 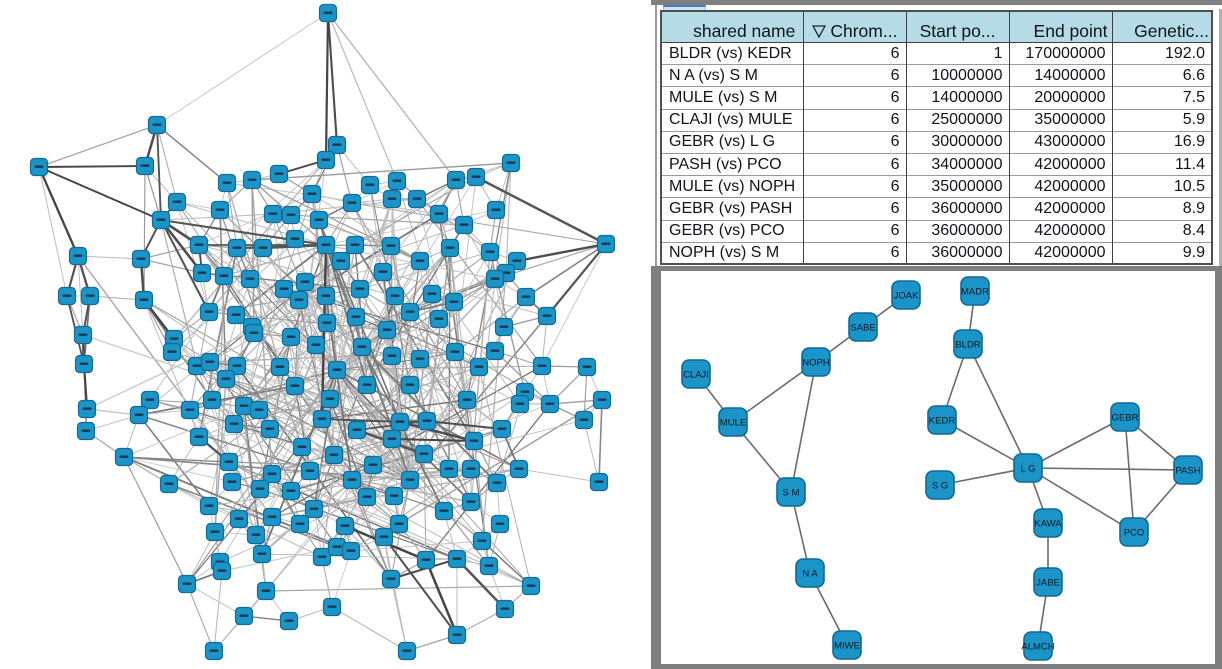 I want to click on svg-text: KEDR, so click(x=942, y=421).